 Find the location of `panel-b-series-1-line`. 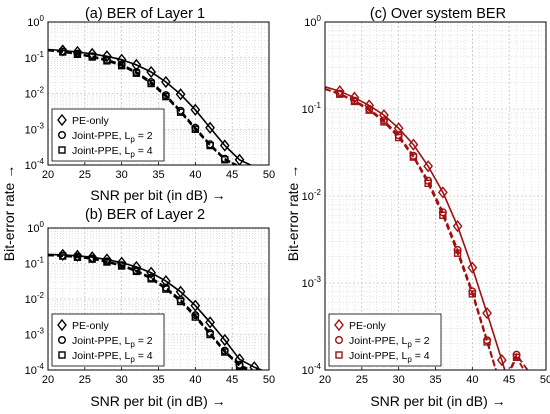

panel-b-series-1-line is located at coordinates (155, 311).